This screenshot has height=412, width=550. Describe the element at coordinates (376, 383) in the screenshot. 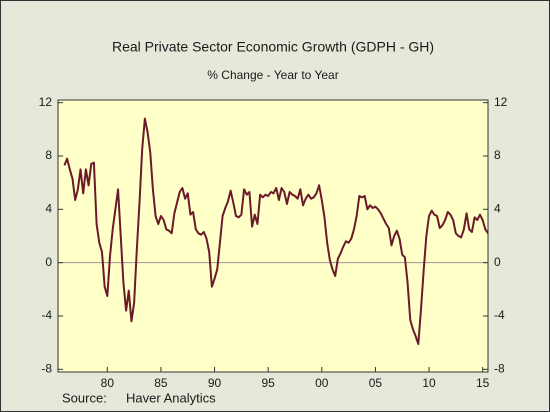

I see `x-tick-label: 05` at that location.